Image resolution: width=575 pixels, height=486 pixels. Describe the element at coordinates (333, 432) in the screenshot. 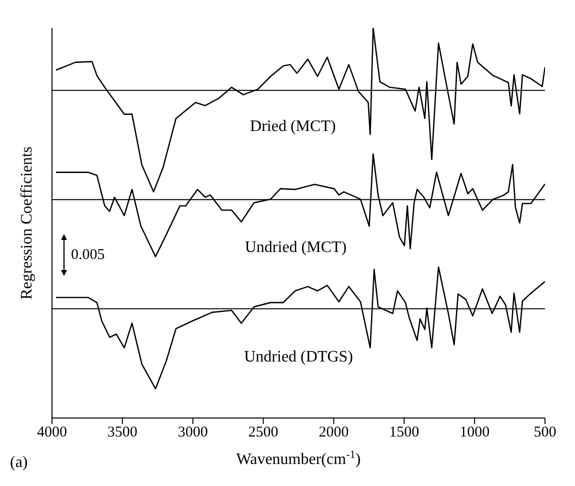

I see `x-tick-label: 2000` at that location.